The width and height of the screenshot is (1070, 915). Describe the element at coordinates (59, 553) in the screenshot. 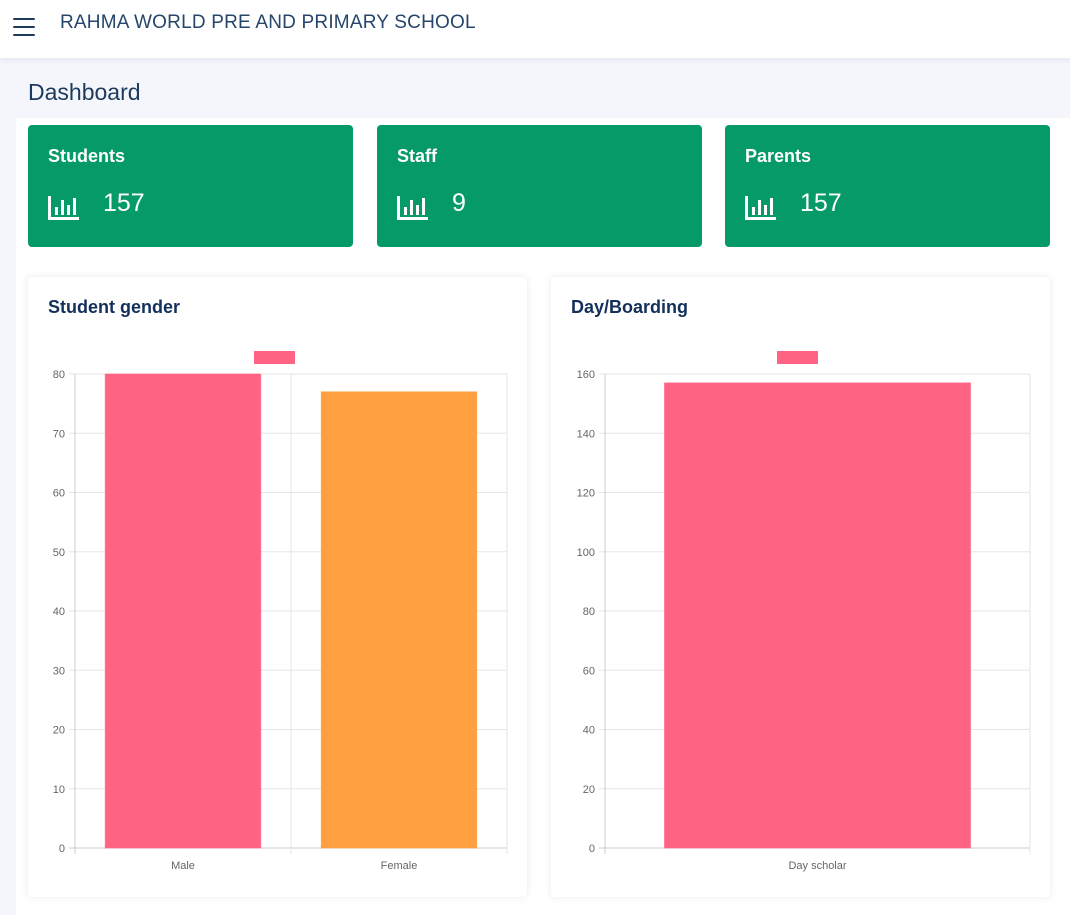

I see `y-tick-label: 50` at that location.